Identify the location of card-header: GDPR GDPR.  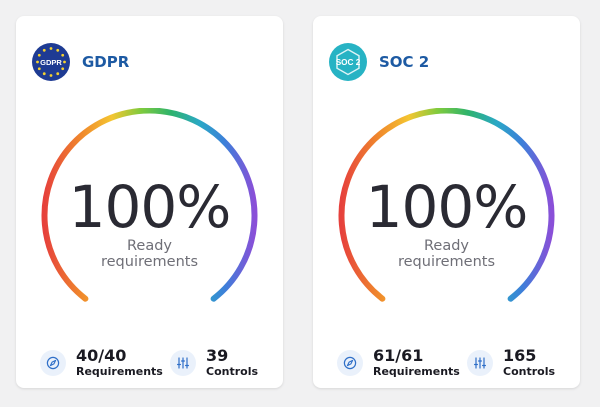
(80, 62).